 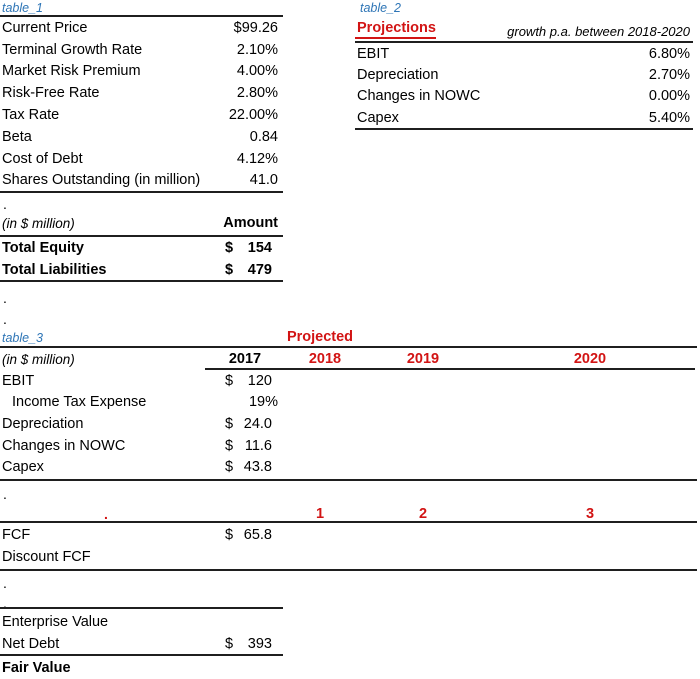 I want to click on row-amount: $43.8, so click(x=248, y=467).